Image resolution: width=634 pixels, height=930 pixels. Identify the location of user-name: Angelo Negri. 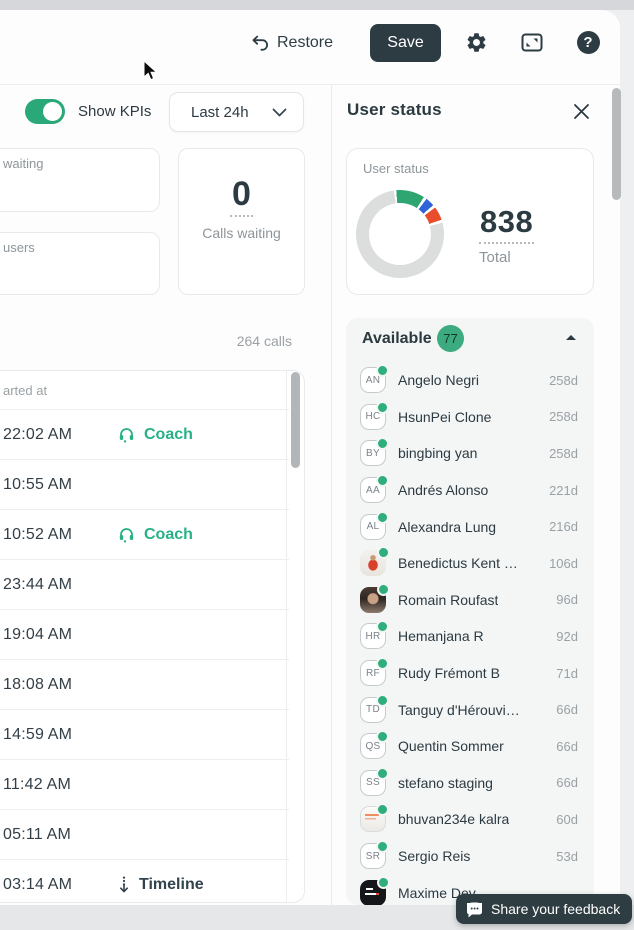
(438, 380).